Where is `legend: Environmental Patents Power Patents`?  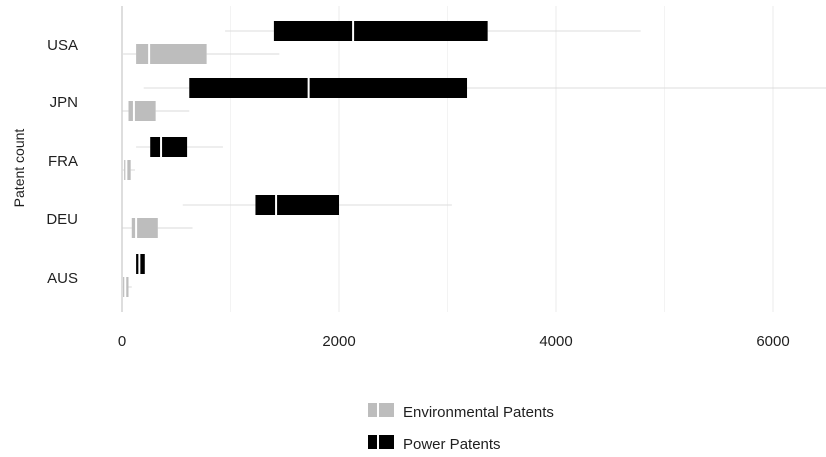 legend: Environmental Patents Power Patents is located at coordinates (461, 428).